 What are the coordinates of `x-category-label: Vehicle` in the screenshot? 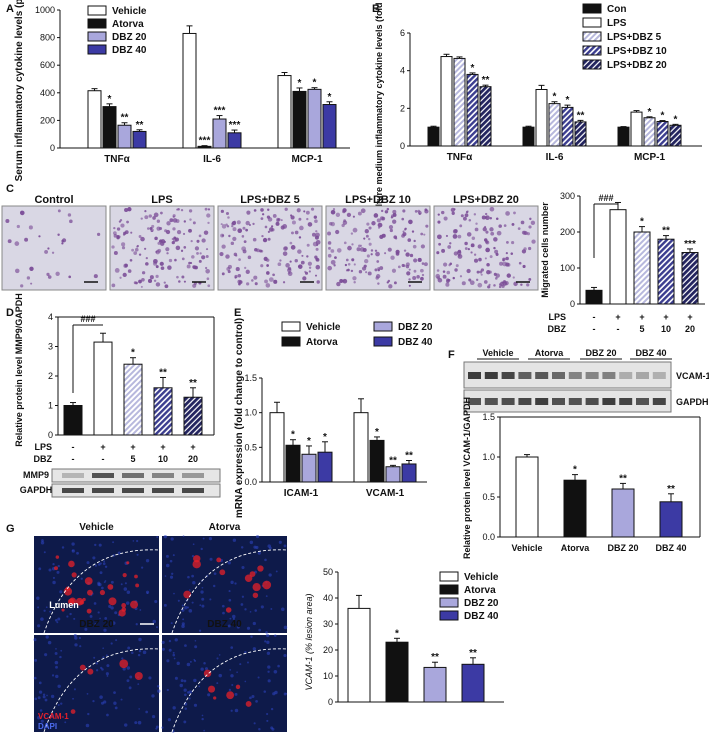 It's located at (526, 548).